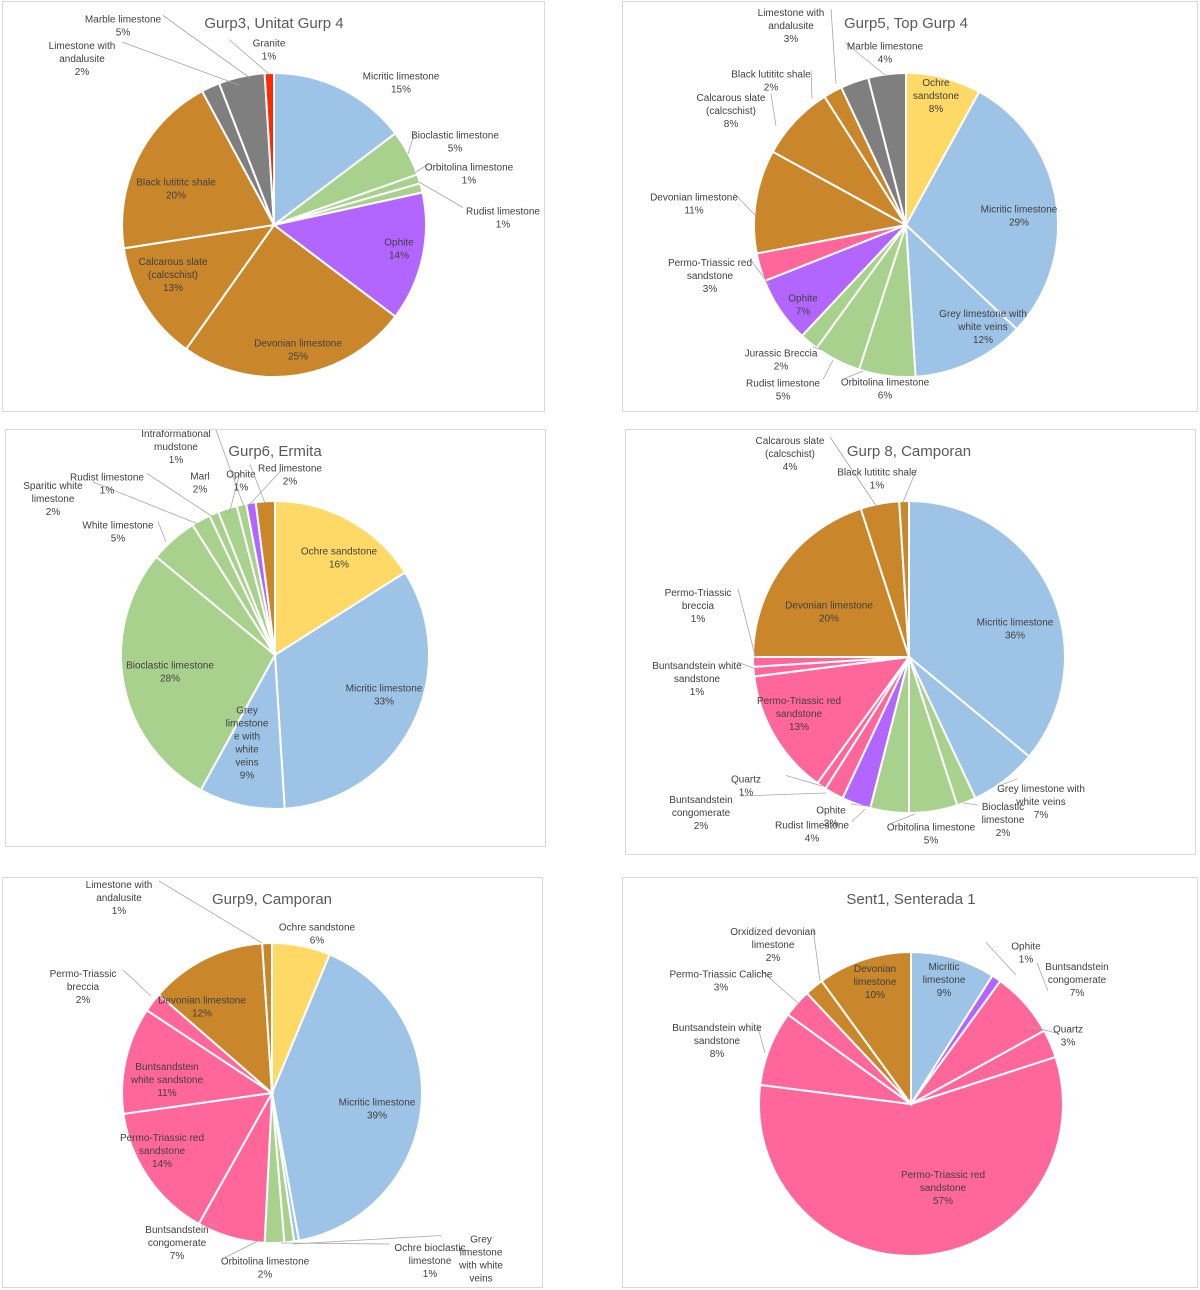 This screenshot has width=1200, height=1290. I want to click on slice-label: Black lutititc shale 2%, so click(771, 82).